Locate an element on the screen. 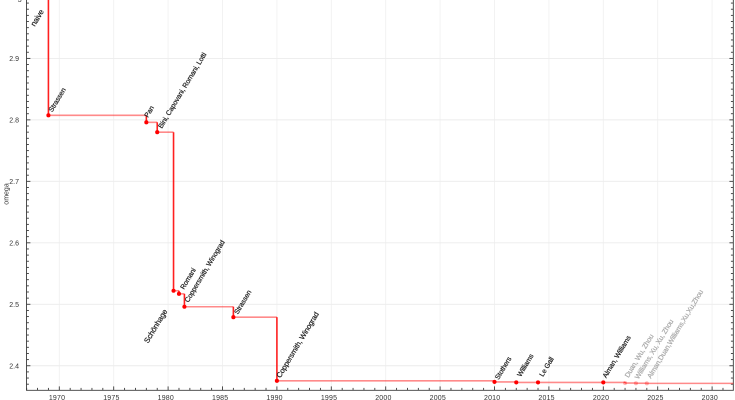  svg-text: 2.5 is located at coordinates (14, 305).